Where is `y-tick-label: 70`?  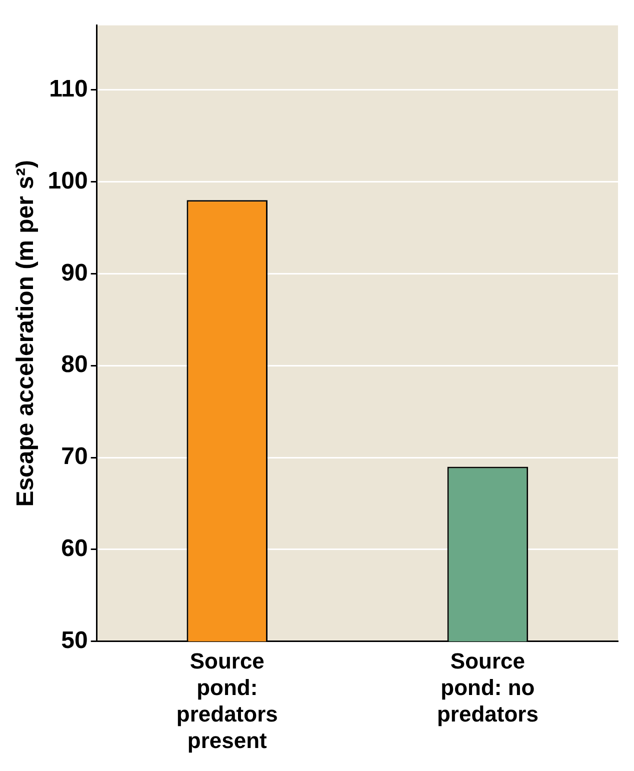 y-tick-label: 70 is located at coordinates (74, 456).